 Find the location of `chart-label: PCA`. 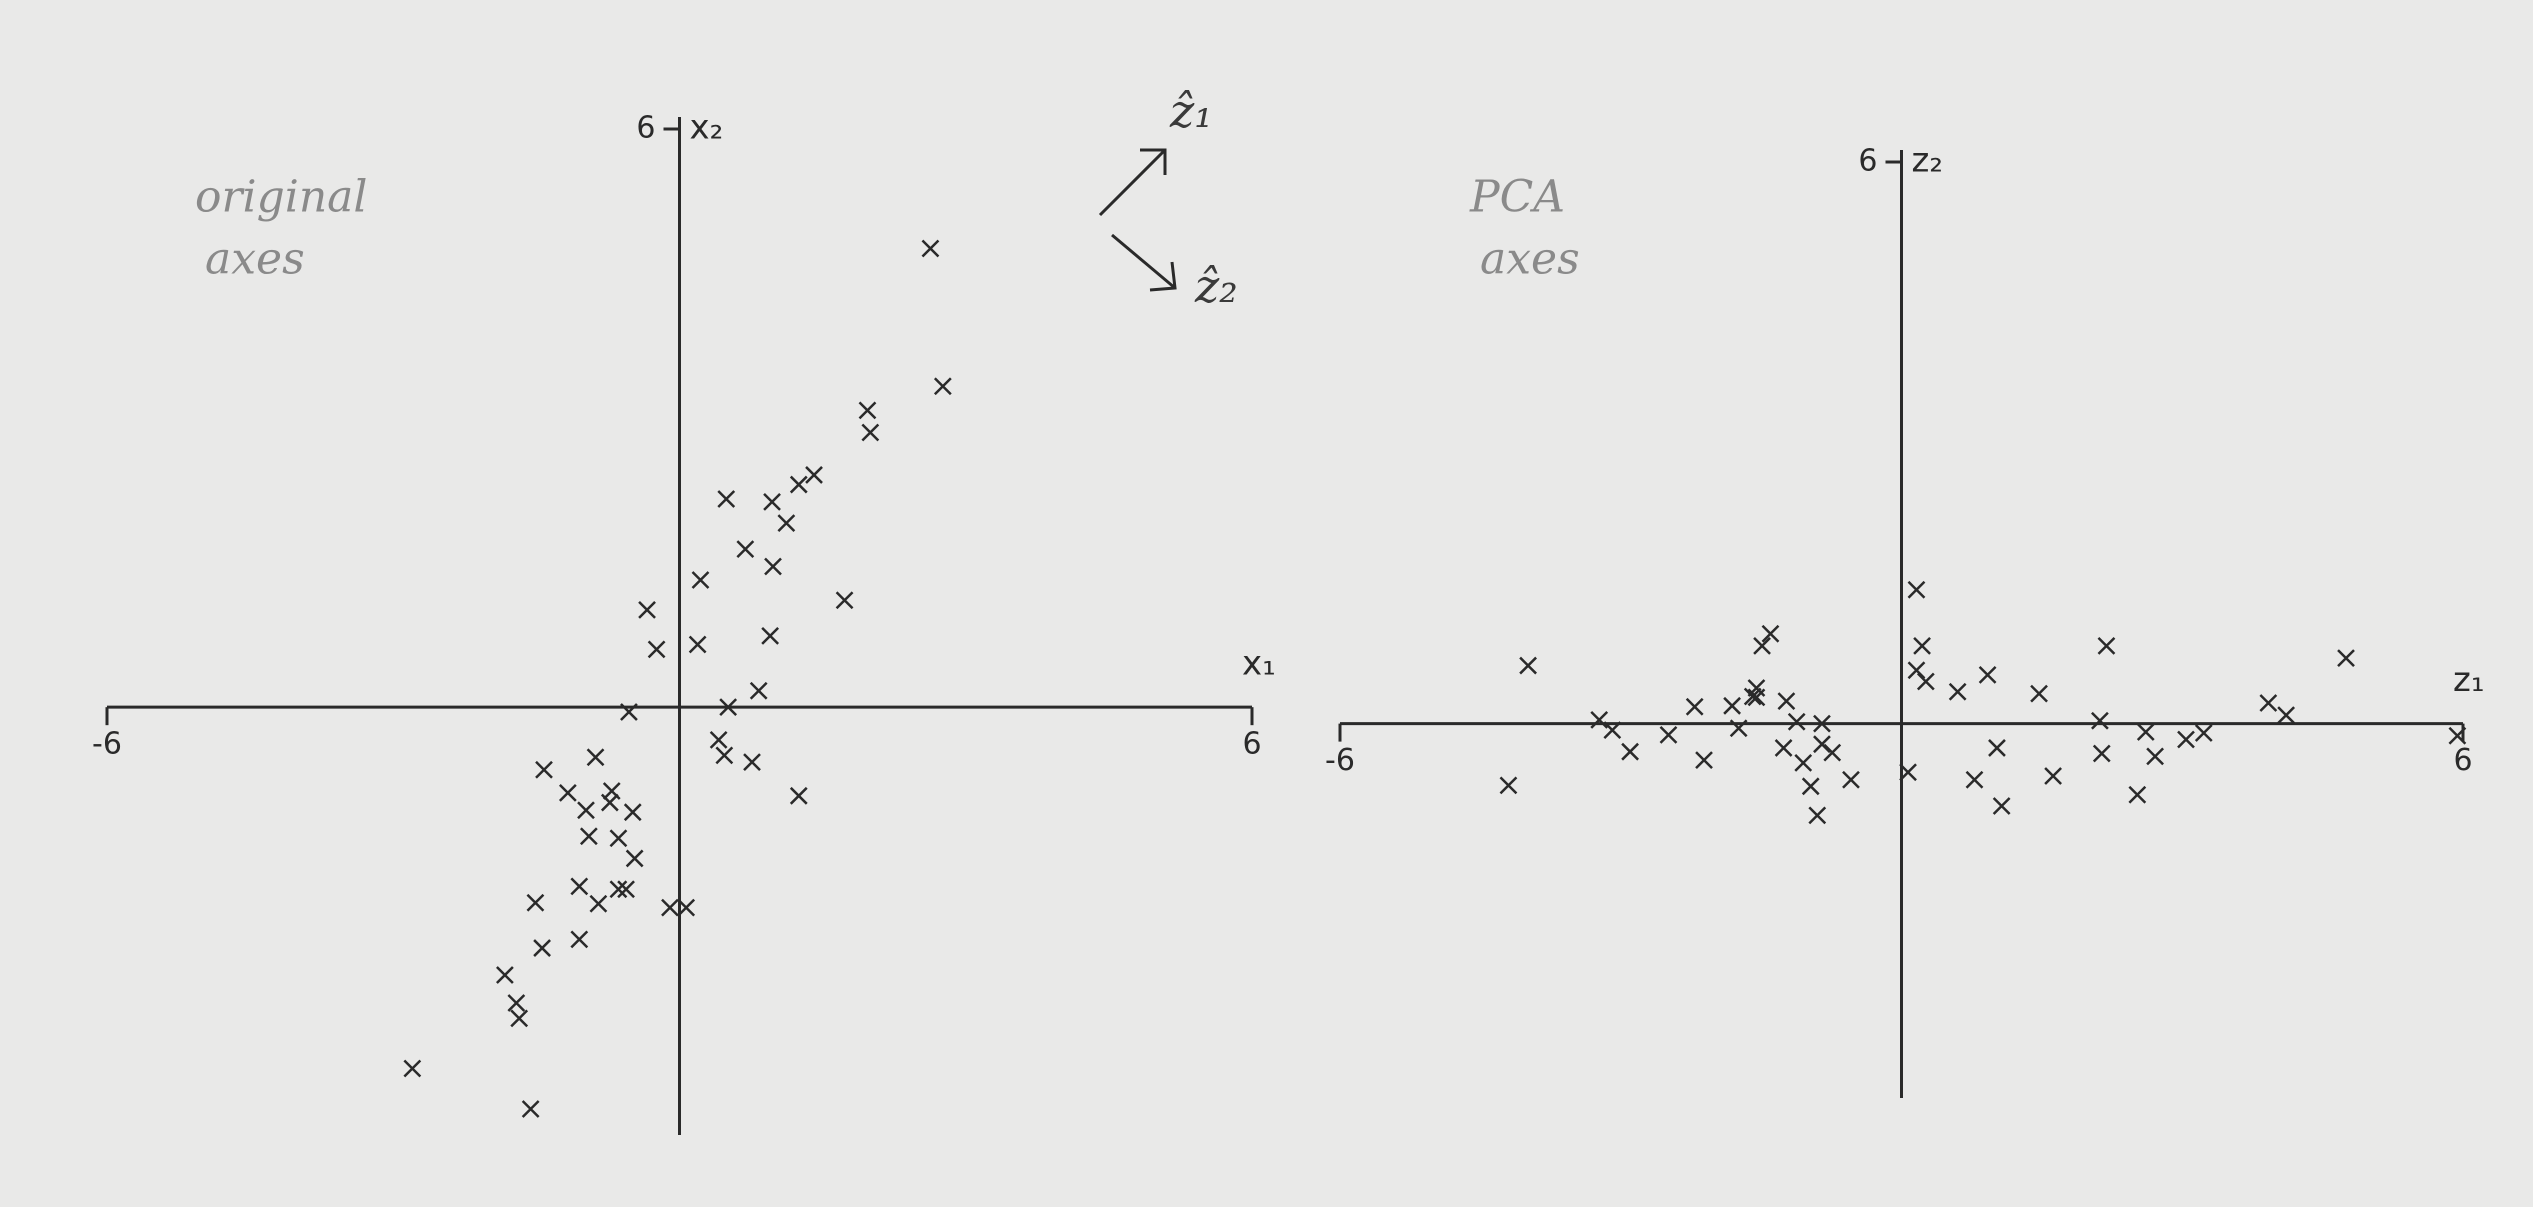

chart-label: PCA is located at coordinates (1517, 197).